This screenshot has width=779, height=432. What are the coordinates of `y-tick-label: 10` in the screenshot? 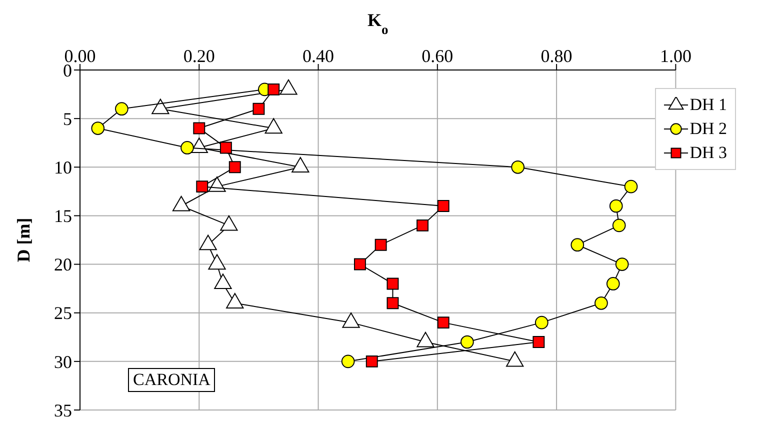 It's located at (63, 168).